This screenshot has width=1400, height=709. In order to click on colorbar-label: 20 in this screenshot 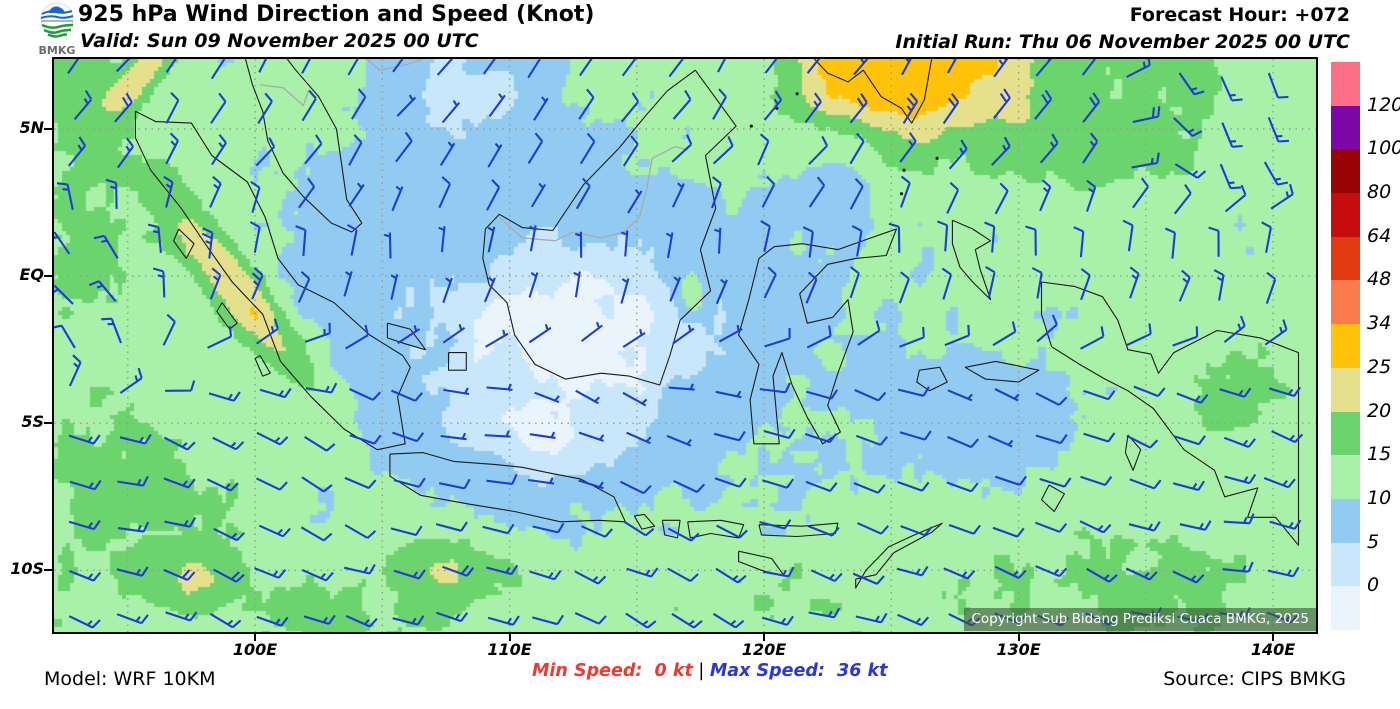, I will do `click(1379, 410)`.